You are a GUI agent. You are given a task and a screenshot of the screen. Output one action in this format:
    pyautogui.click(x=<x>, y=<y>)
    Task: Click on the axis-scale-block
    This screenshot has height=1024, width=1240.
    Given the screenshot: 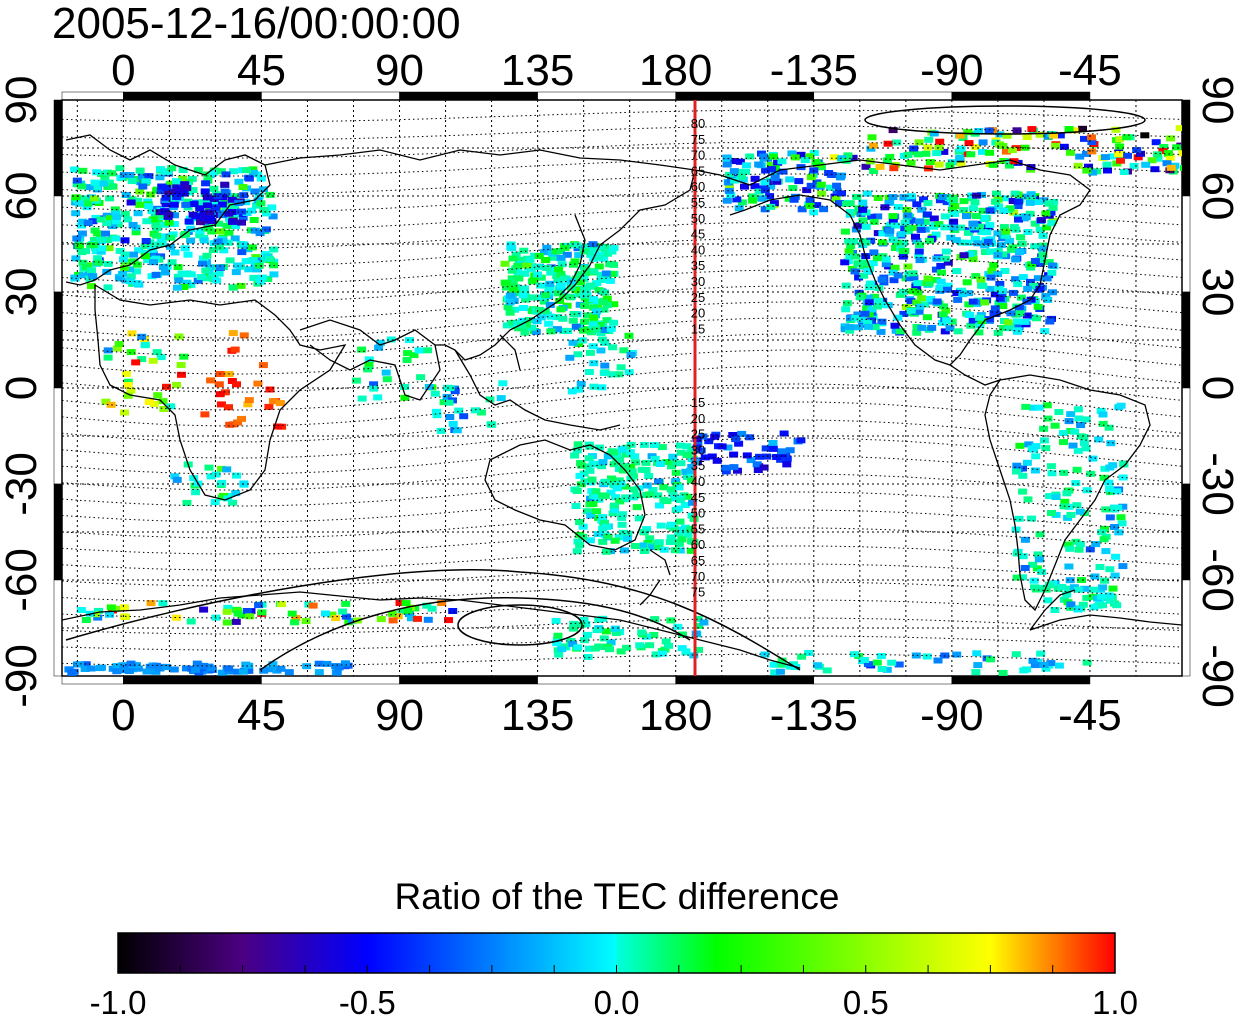 What is the action you would take?
    pyautogui.click(x=58, y=628)
    